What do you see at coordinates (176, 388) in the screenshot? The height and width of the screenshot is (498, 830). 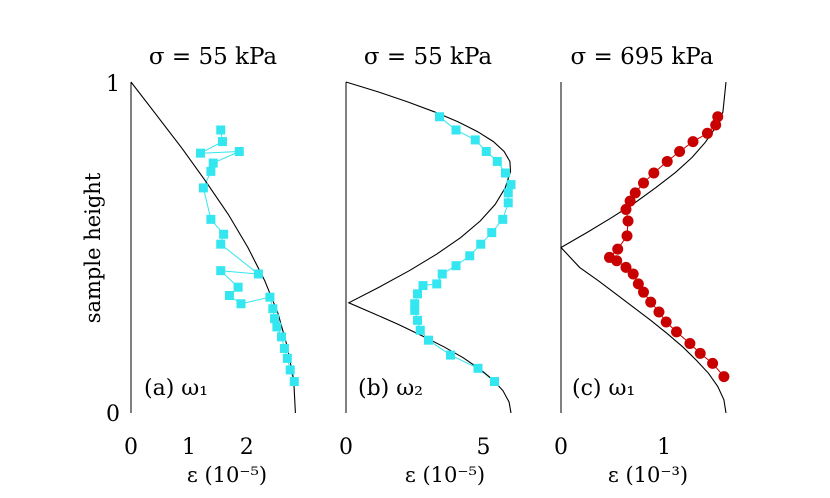 I see `panel-a-label: (a) ω₁` at bounding box center [176, 388].